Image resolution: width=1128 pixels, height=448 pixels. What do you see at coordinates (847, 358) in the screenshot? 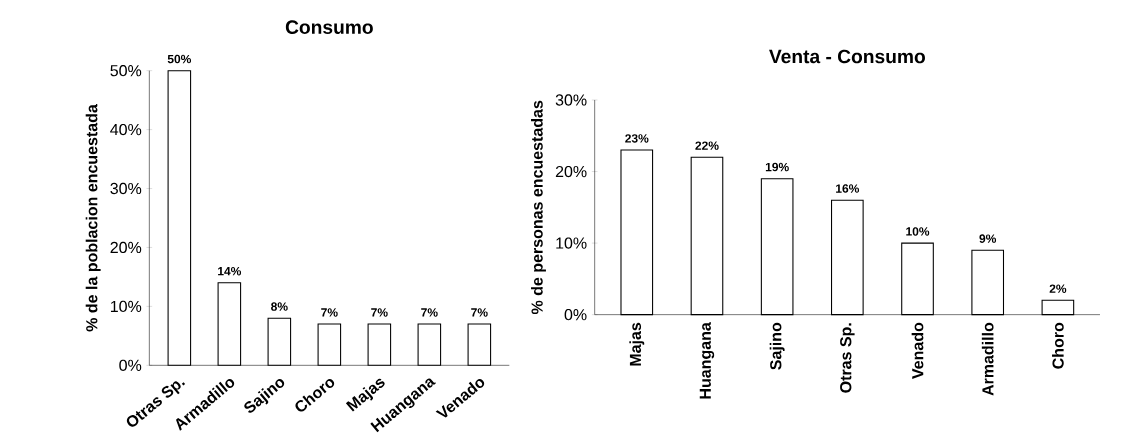
I see `x-tick-label: Otras Sp.` at bounding box center [847, 358].